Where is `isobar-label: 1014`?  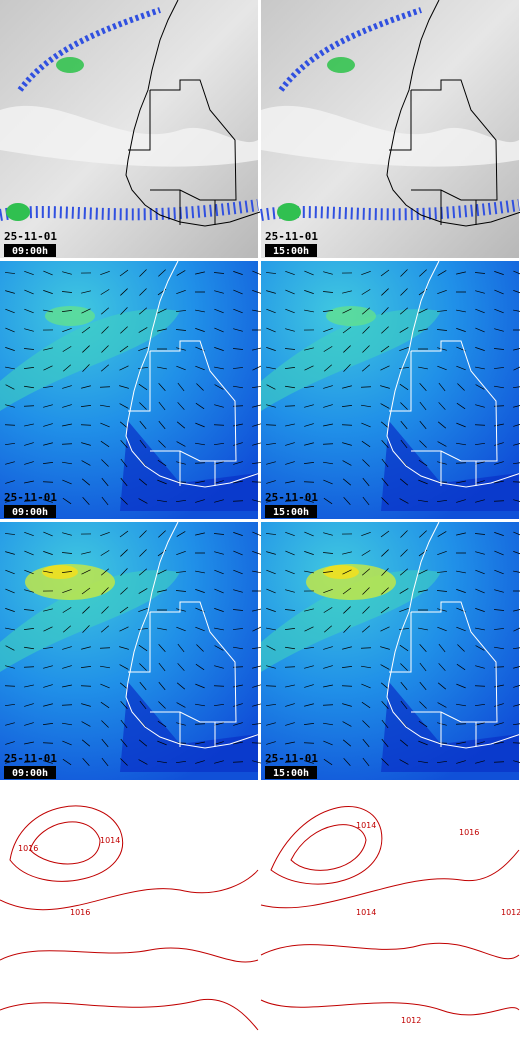 isobar-label: 1014 is located at coordinates (366, 912).